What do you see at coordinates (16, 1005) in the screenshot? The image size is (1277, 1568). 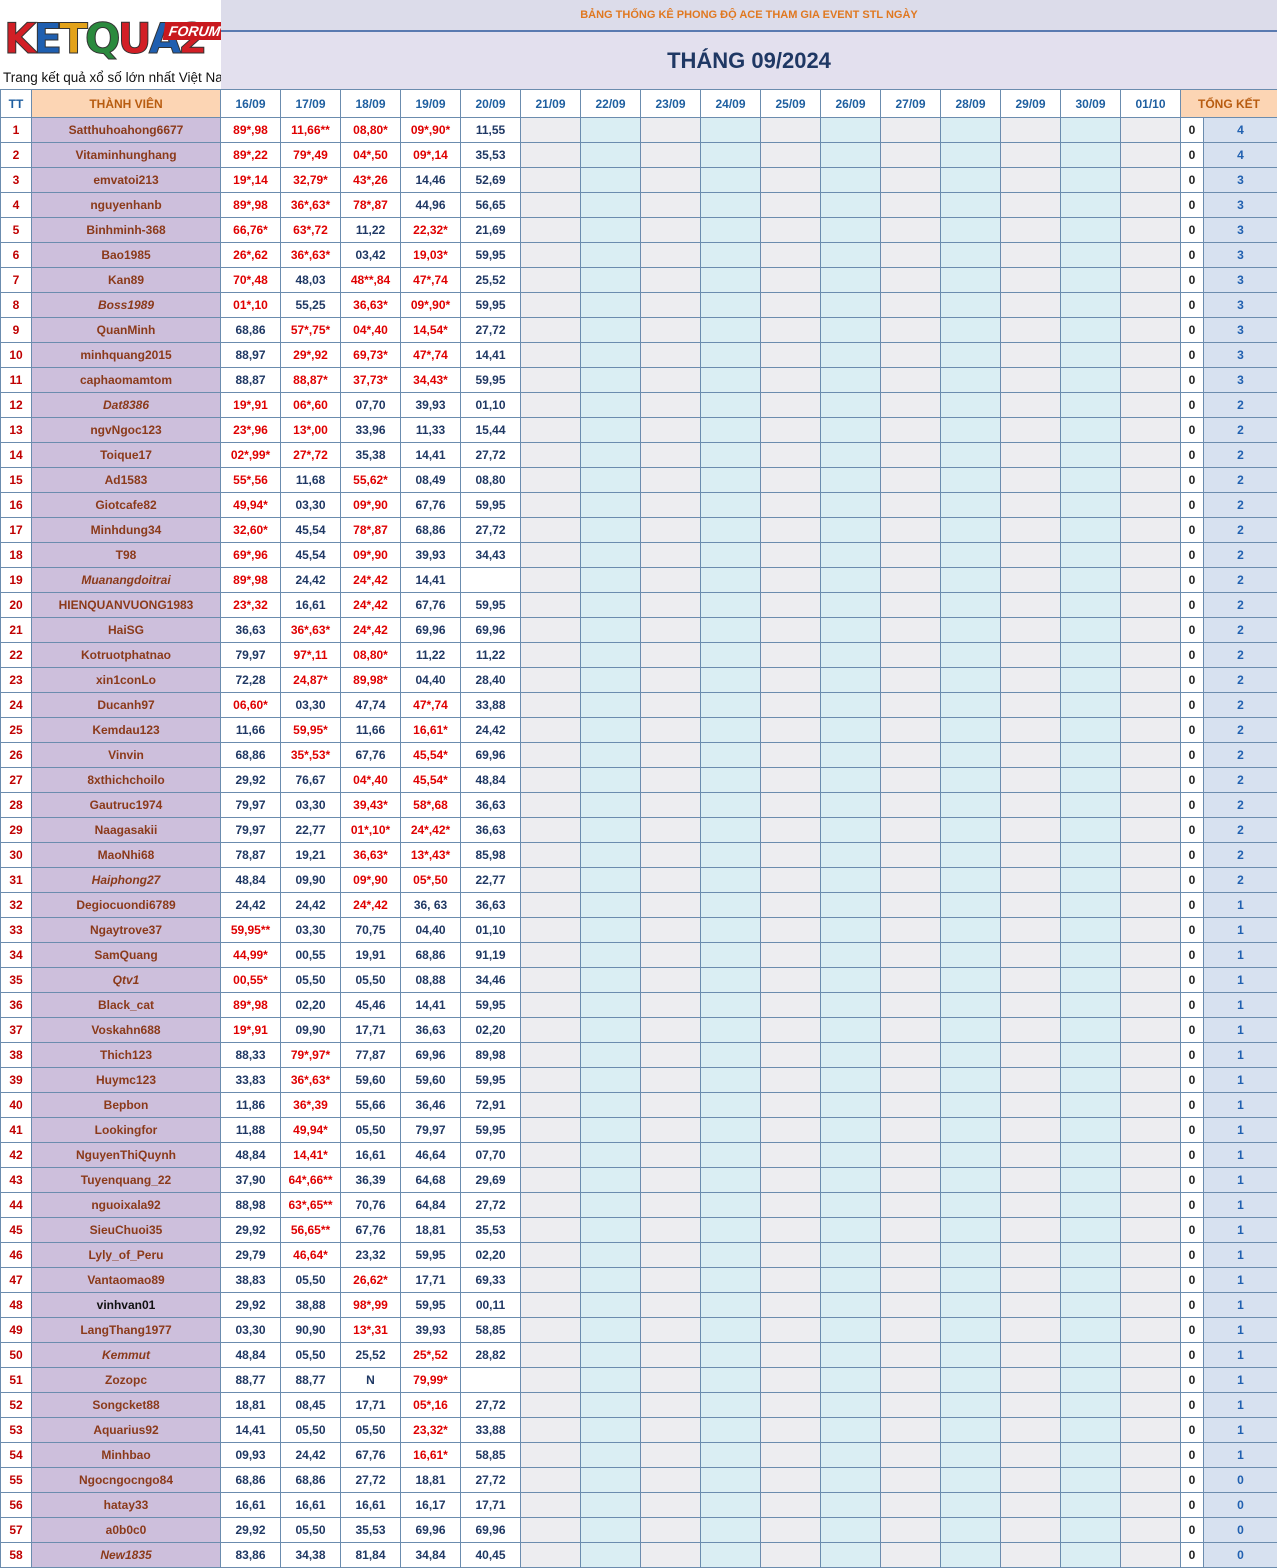 I see `row-index: 36` at bounding box center [16, 1005].